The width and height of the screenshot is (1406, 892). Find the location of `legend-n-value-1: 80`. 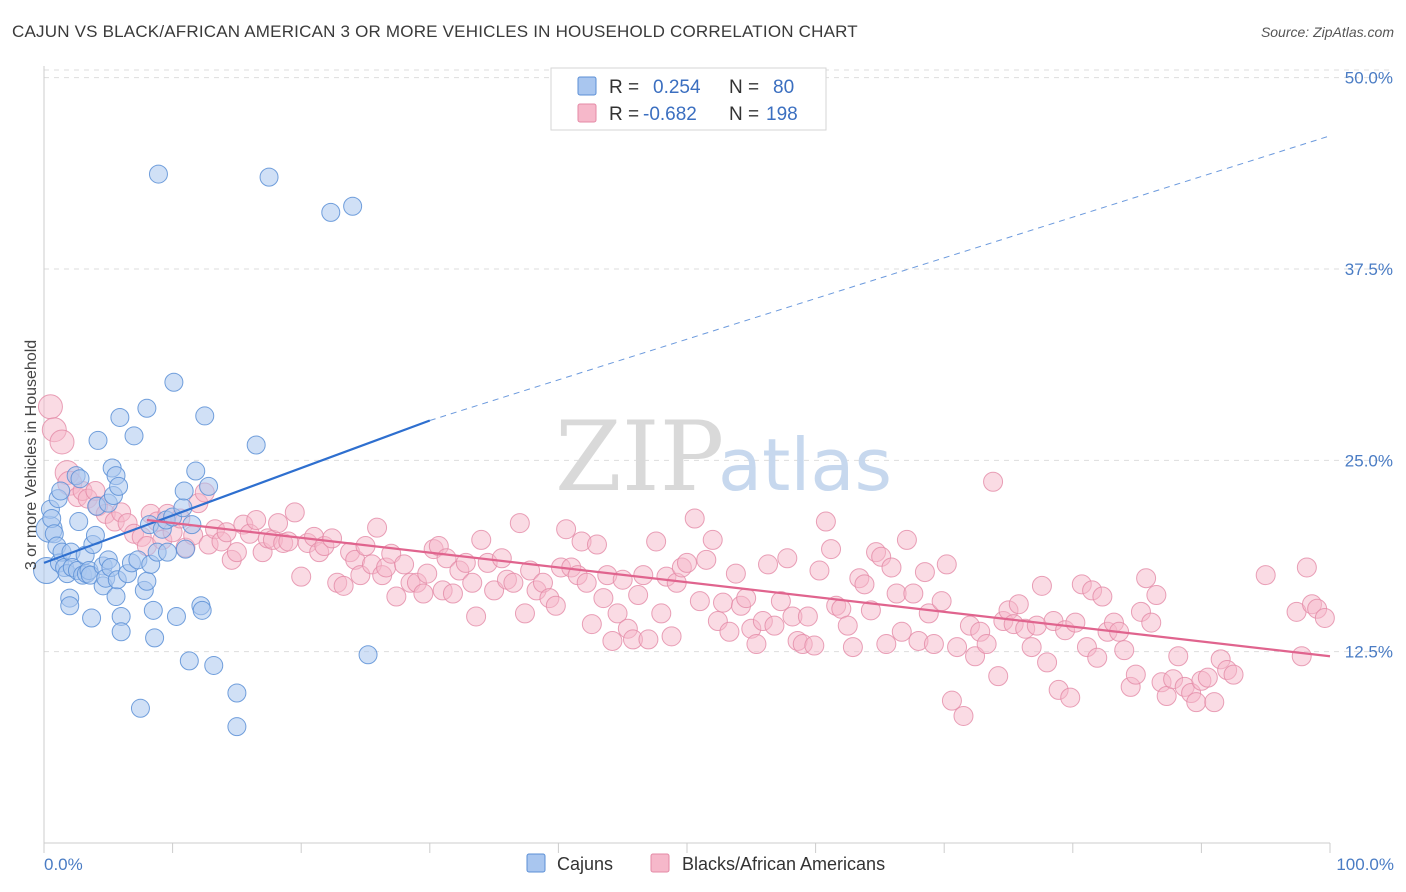

legend-n-value-1: 80 is located at coordinates (783, 87).